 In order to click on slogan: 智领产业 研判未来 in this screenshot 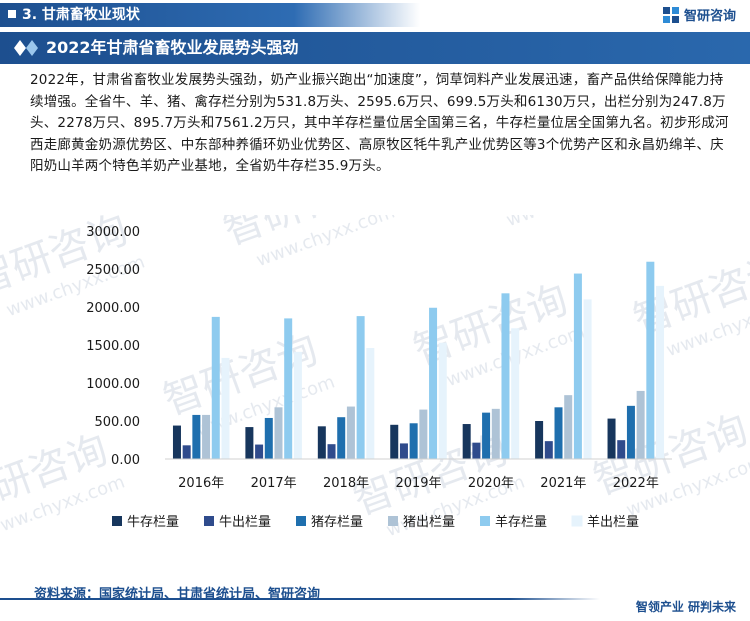, I will do `click(685, 607)`.